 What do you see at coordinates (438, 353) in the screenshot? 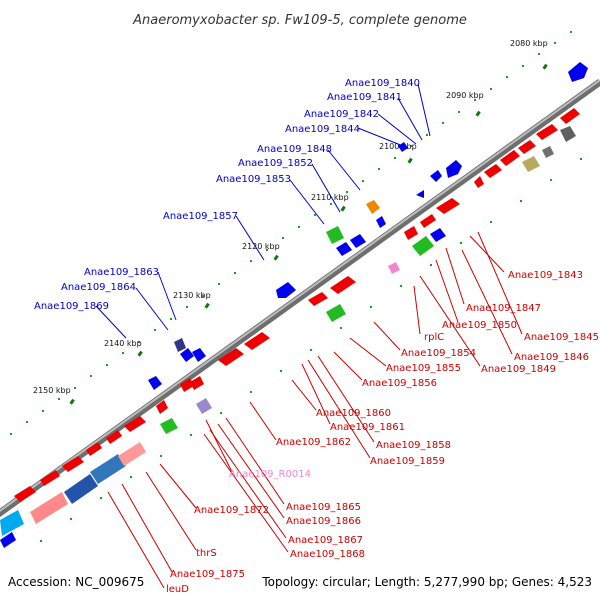
I see `gene-label: Anae109_1854` at bounding box center [438, 353].